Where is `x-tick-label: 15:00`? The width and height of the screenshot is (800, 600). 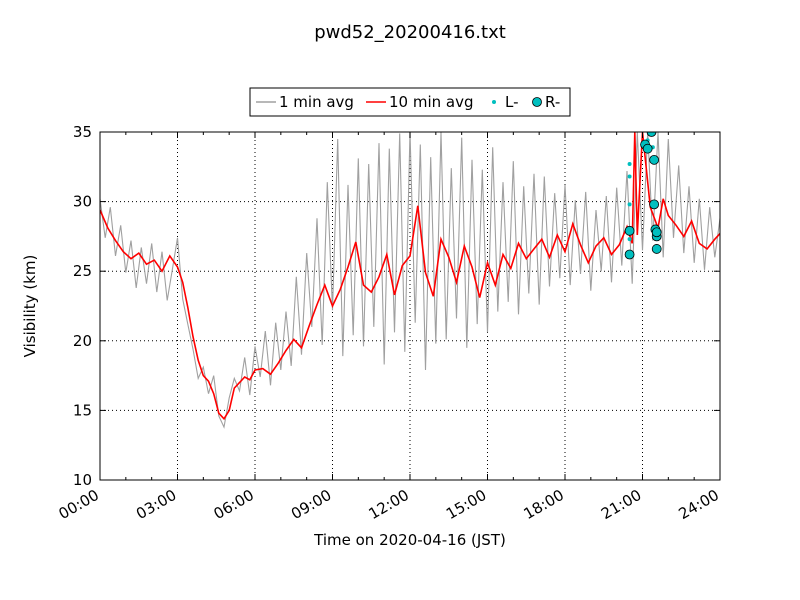 x-tick-label: 15:00 is located at coordinates (466, 504).